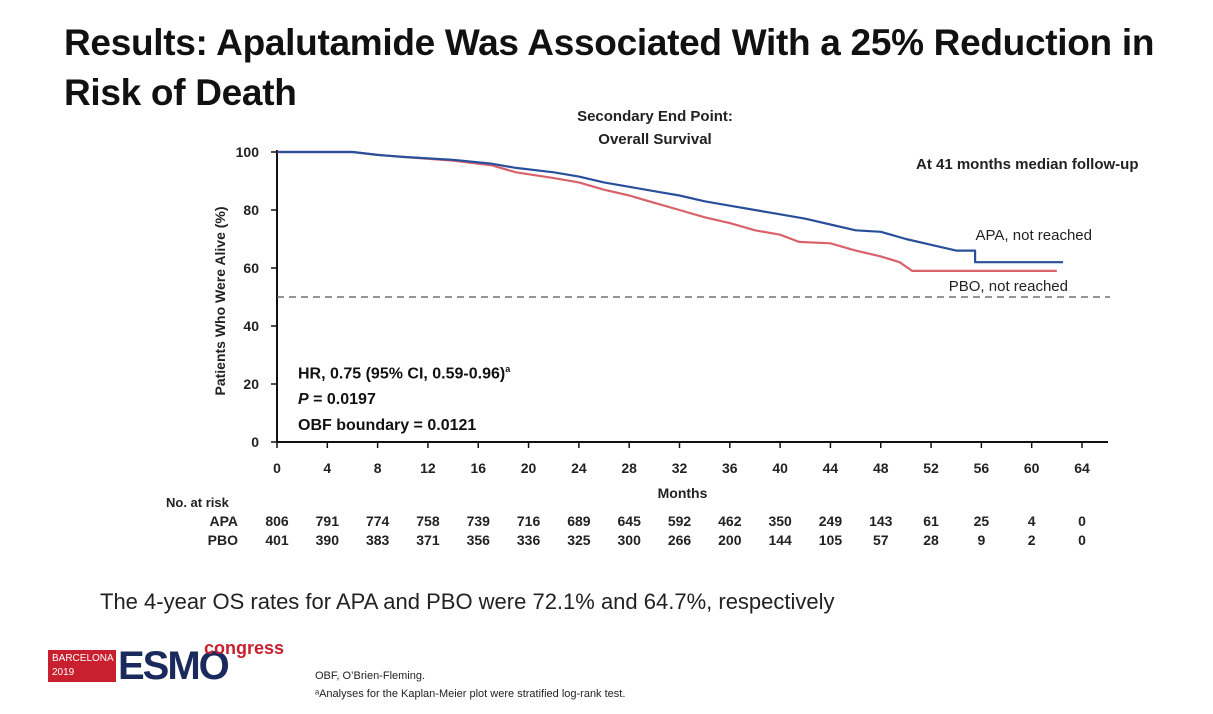 Image resolution: width=1213 pixels, height=714 pixels. Describe the element at coordinates (982, 521) in the screenshot. I see `risk-value: 25` at that location.